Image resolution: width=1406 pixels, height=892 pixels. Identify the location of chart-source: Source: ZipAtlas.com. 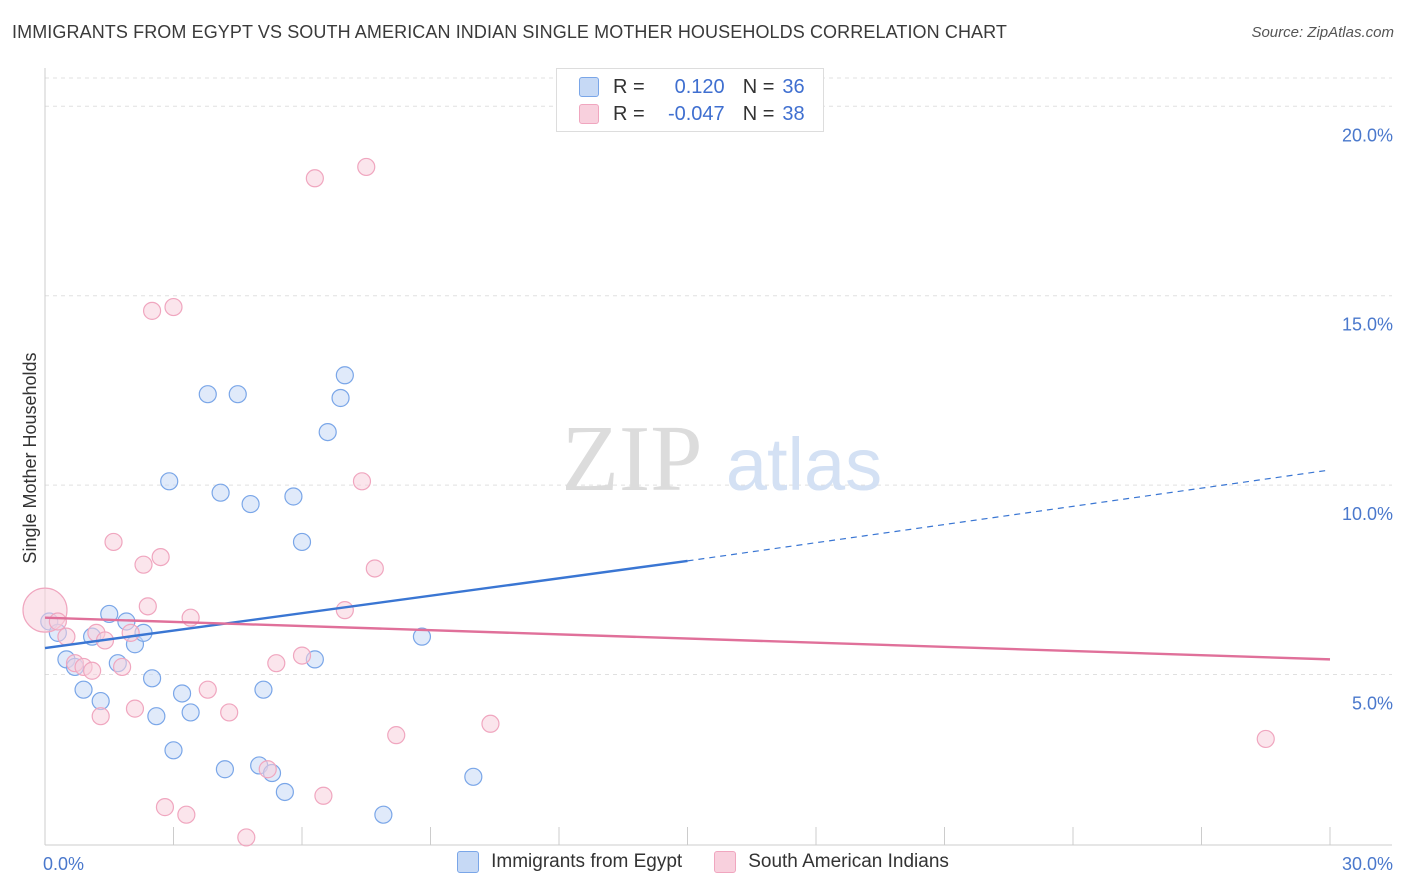
(1322, 32).